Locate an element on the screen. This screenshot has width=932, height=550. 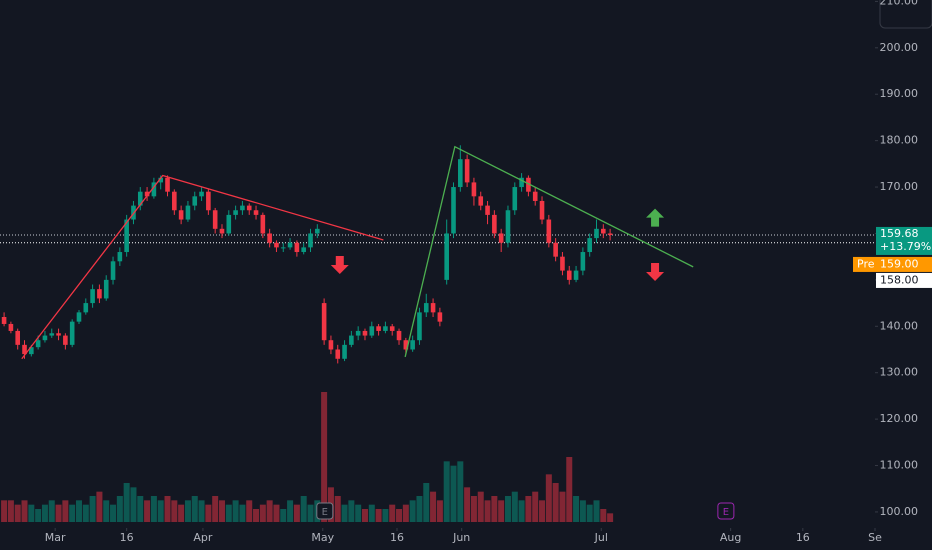
y-tick-label: 140.00 is located at coordinates (899, 325).